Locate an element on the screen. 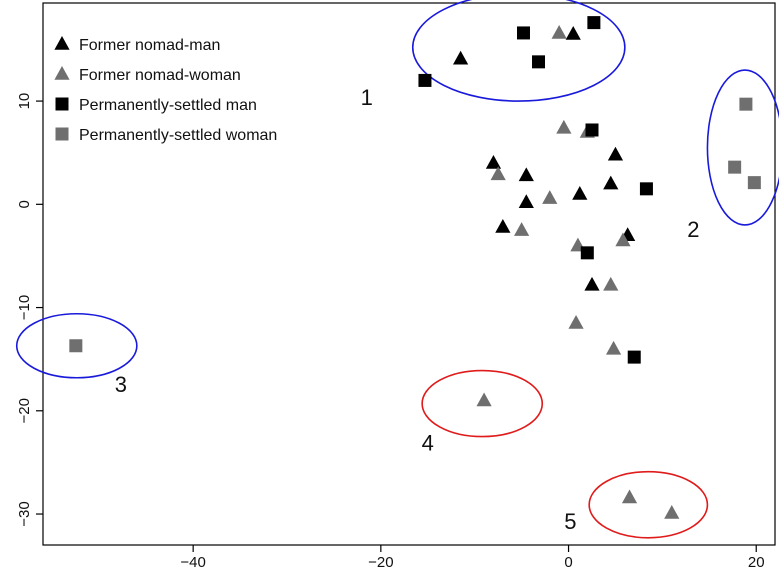 This screenshot has width=779, height=569. y-tick-label: 10 is located at coordinates (24, 101).